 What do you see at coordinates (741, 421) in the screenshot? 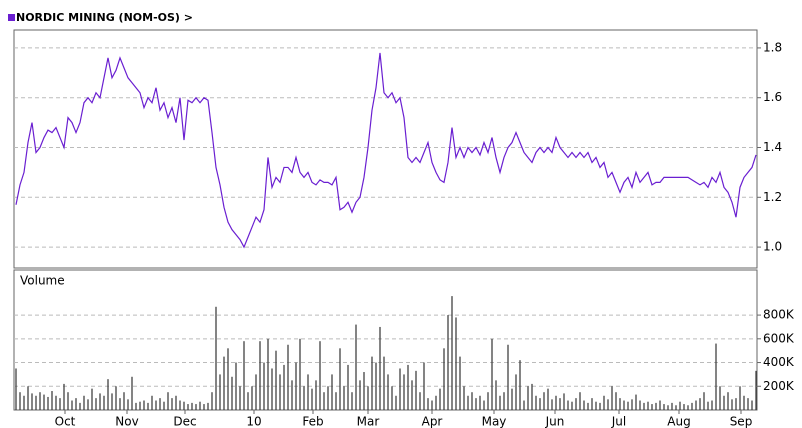
I see `x-tick-label: Sep` at bounding box center [741, 421].